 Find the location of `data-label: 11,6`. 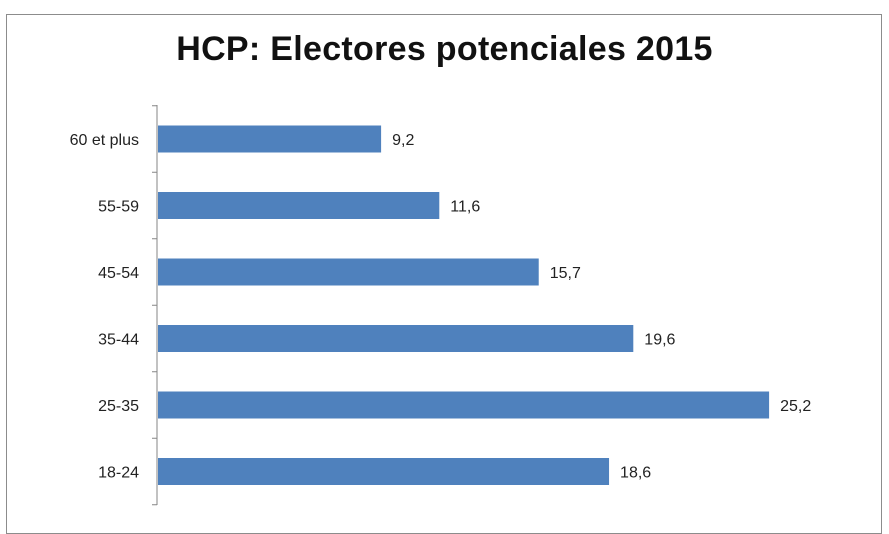

data-label: 11,6 is located at coordinates (465, 207).